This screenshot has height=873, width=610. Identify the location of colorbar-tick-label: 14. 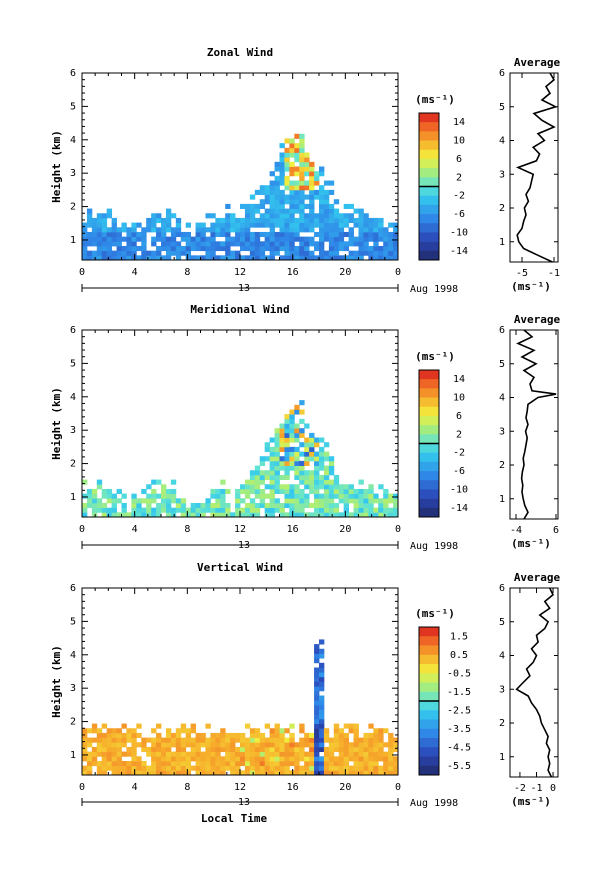
(459, 379).